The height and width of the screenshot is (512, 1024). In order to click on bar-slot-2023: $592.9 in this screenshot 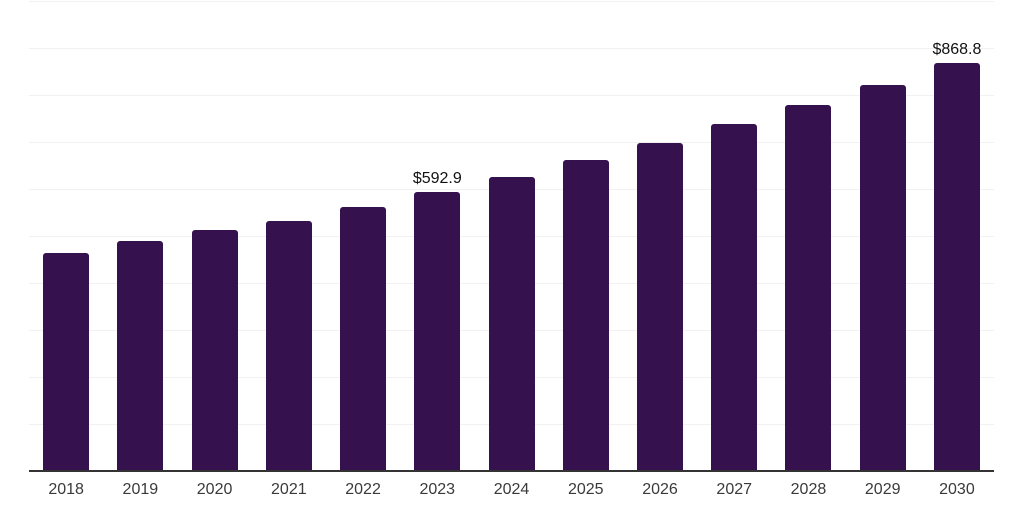, I will do `click(437, 236)`.